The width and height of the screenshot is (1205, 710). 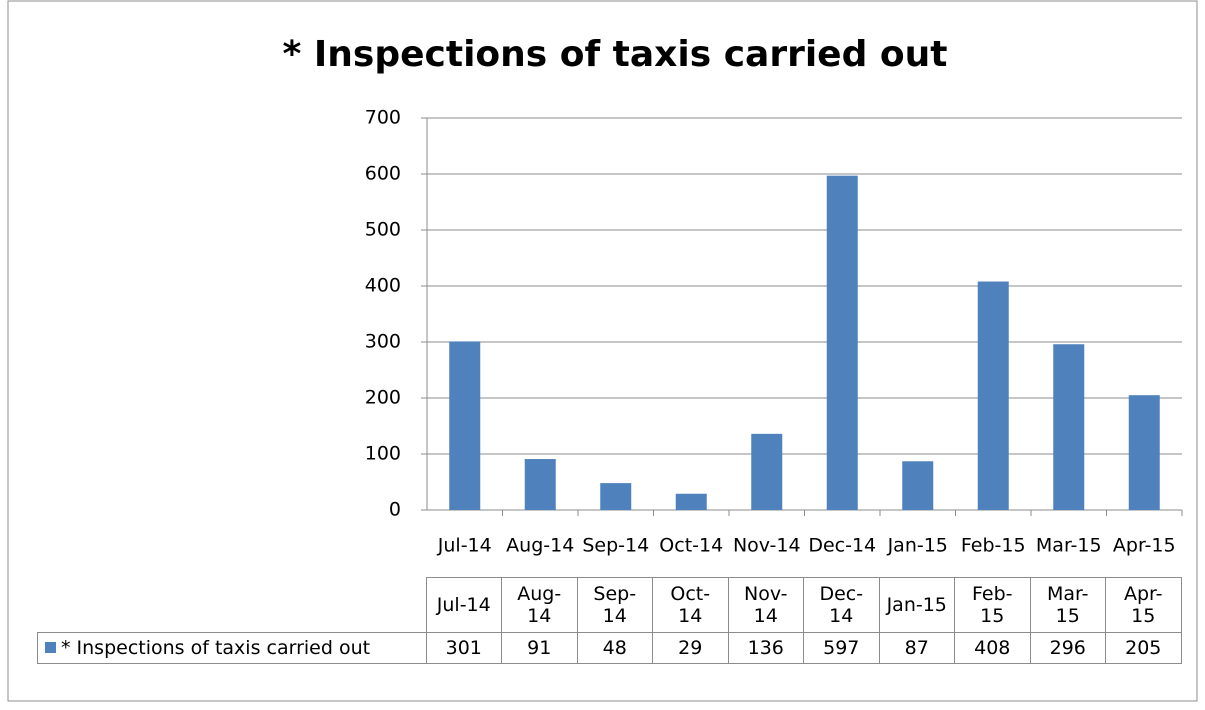 What do you see at coordinates (383, 286) in the screenshot?
I see `y-tick-label: 400` at bounding box center [383, 286].